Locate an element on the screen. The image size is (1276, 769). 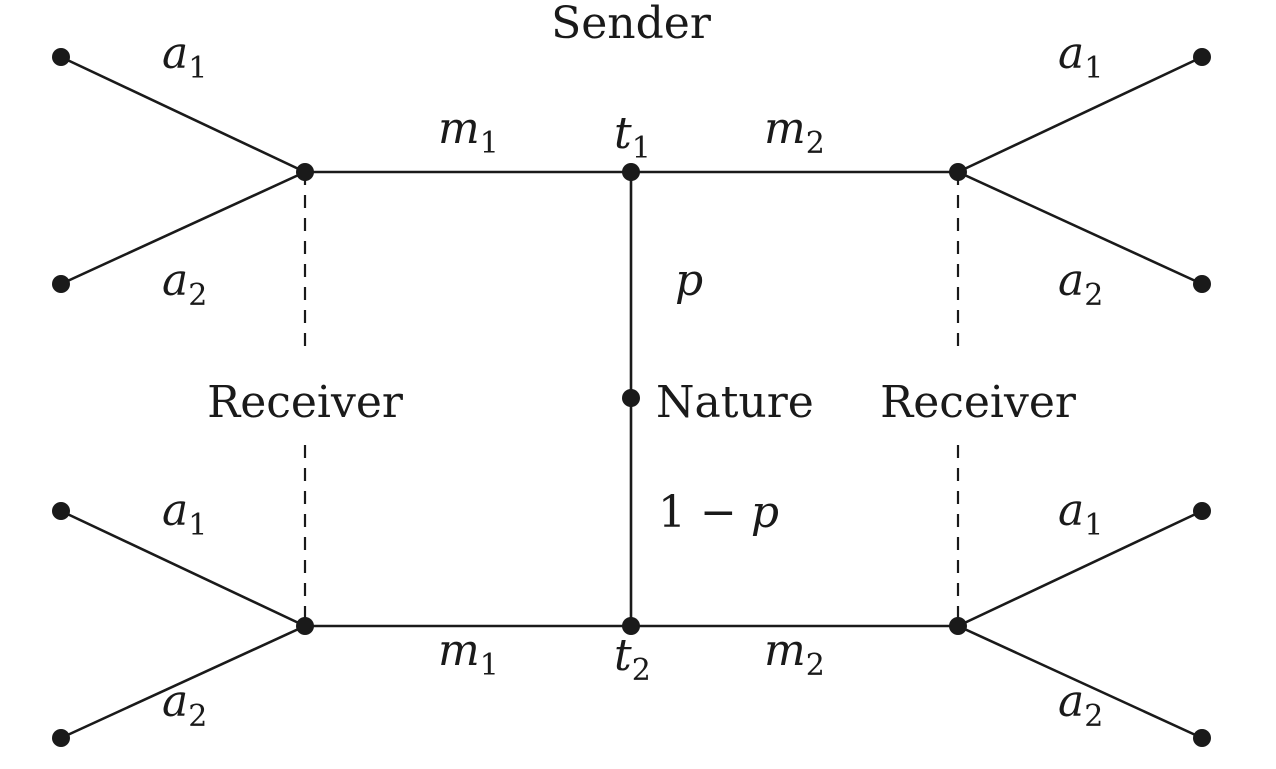
sender-label: Sender is located at coordinates (631, 24).